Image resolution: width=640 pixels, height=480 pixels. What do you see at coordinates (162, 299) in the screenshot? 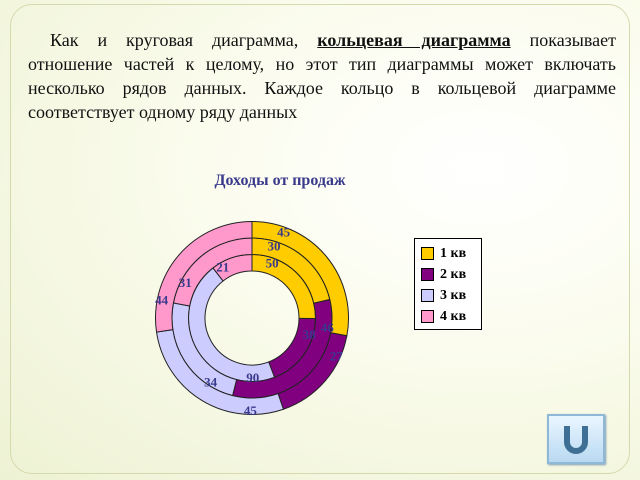
I see `data-label-ring3-q4: 44` at bounding box center [162, 299].